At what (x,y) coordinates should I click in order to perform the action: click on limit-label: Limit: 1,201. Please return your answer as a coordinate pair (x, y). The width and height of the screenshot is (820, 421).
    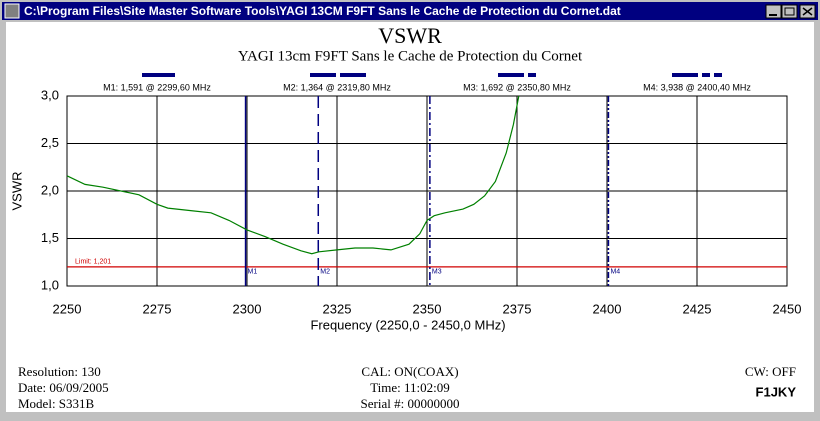
    Looking at the image, I should click on (93, 262).